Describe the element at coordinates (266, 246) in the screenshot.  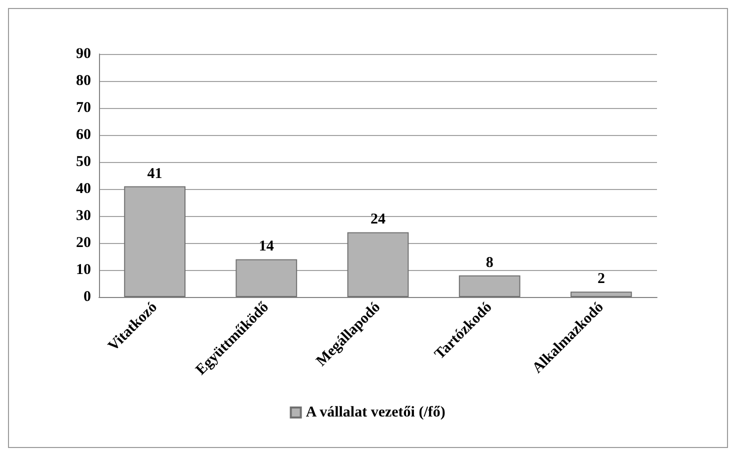
I see `data-label: 14` at that location.